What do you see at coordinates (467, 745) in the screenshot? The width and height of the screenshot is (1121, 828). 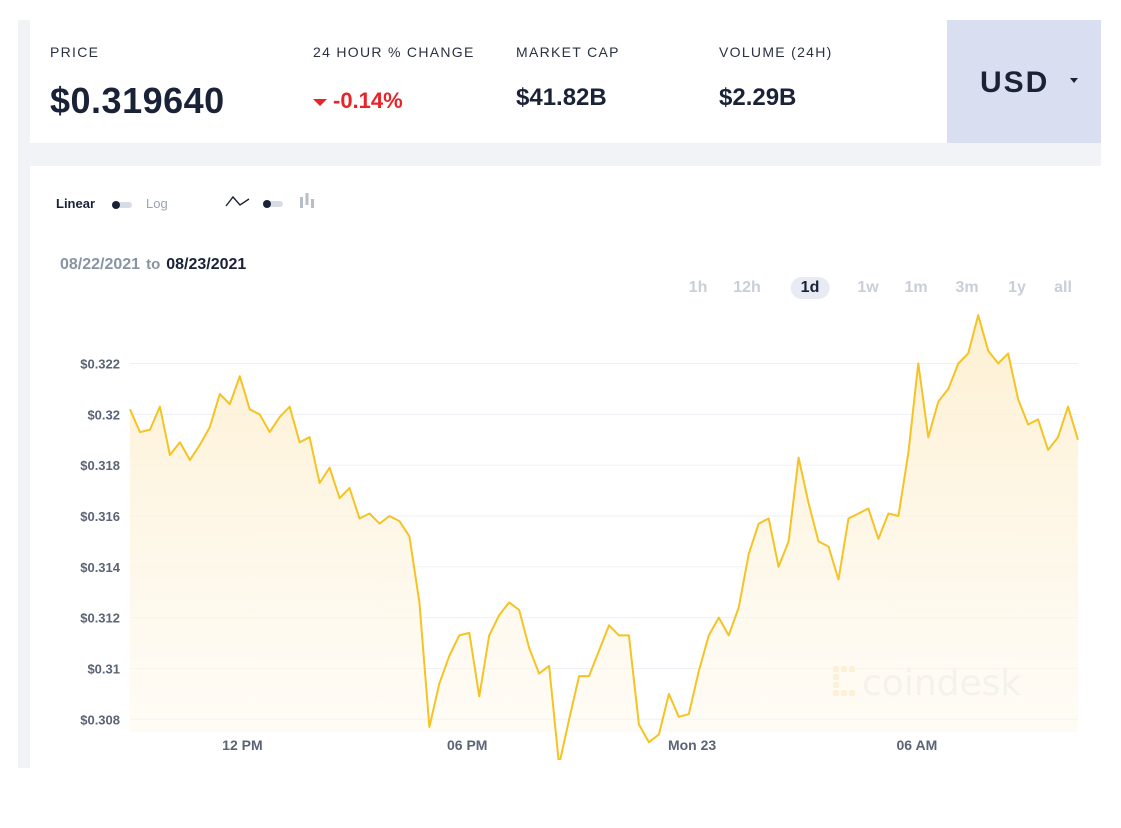 I see `x-tick-label: 06 PM` at bounding box center [467, 745].